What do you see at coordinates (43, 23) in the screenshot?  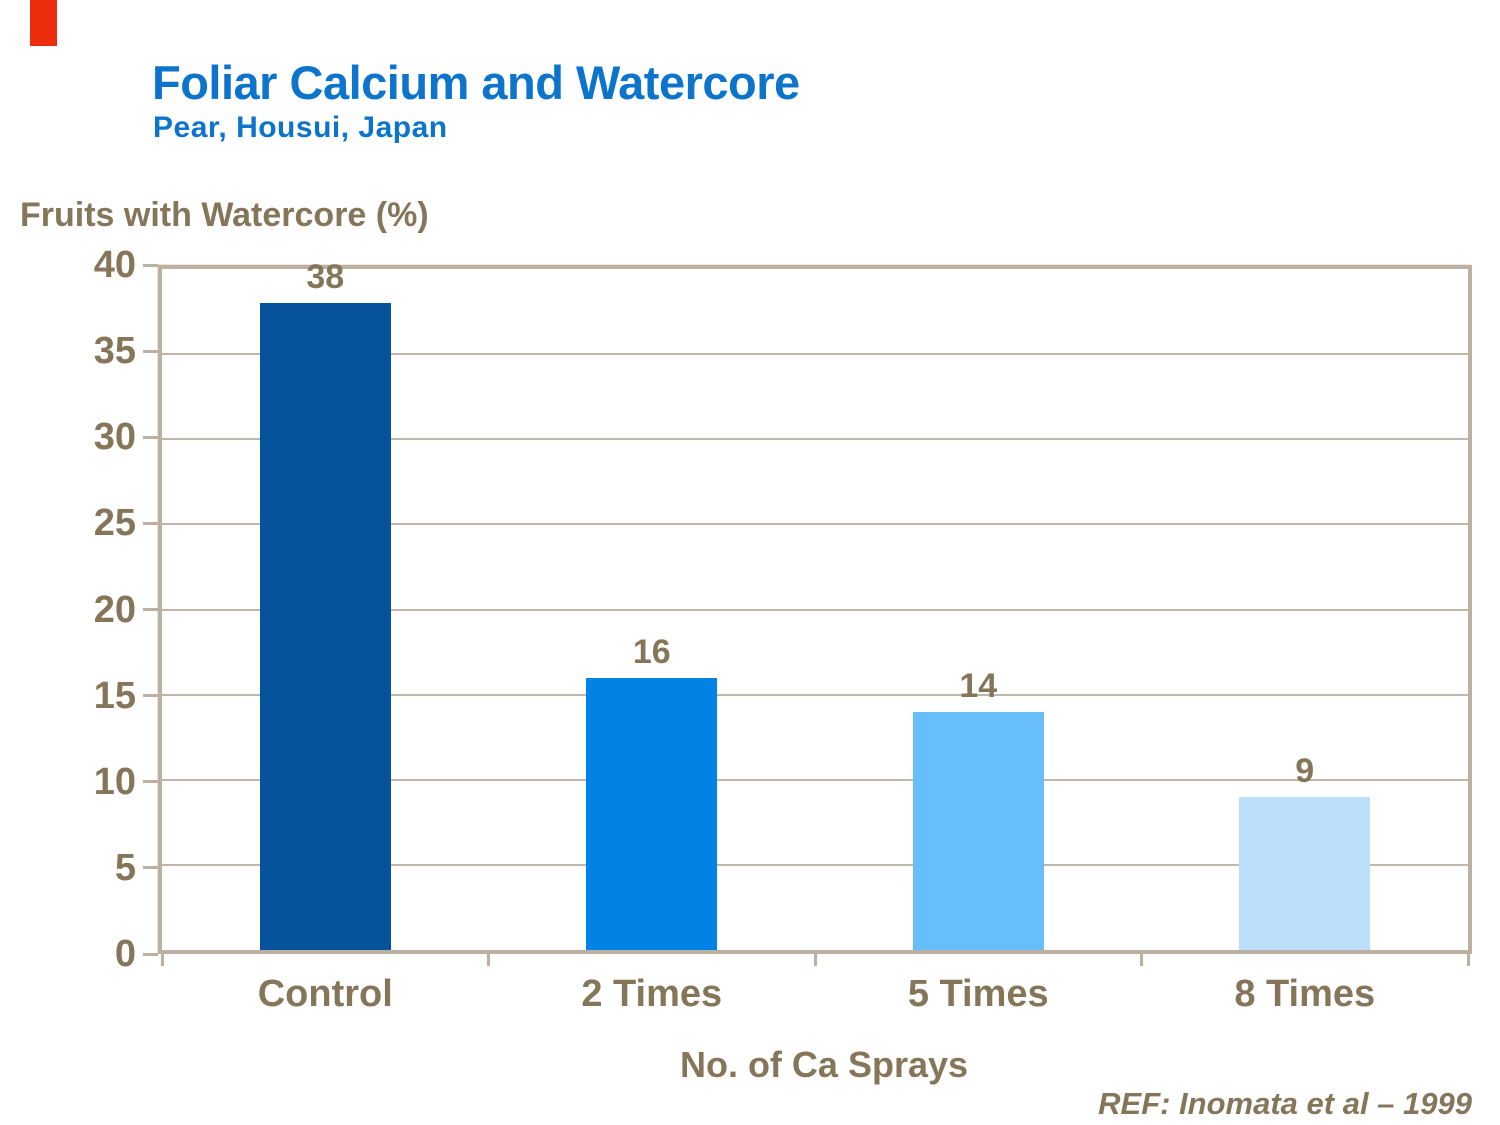 I see `red-accent-bar` at bounding box center [43, 23].